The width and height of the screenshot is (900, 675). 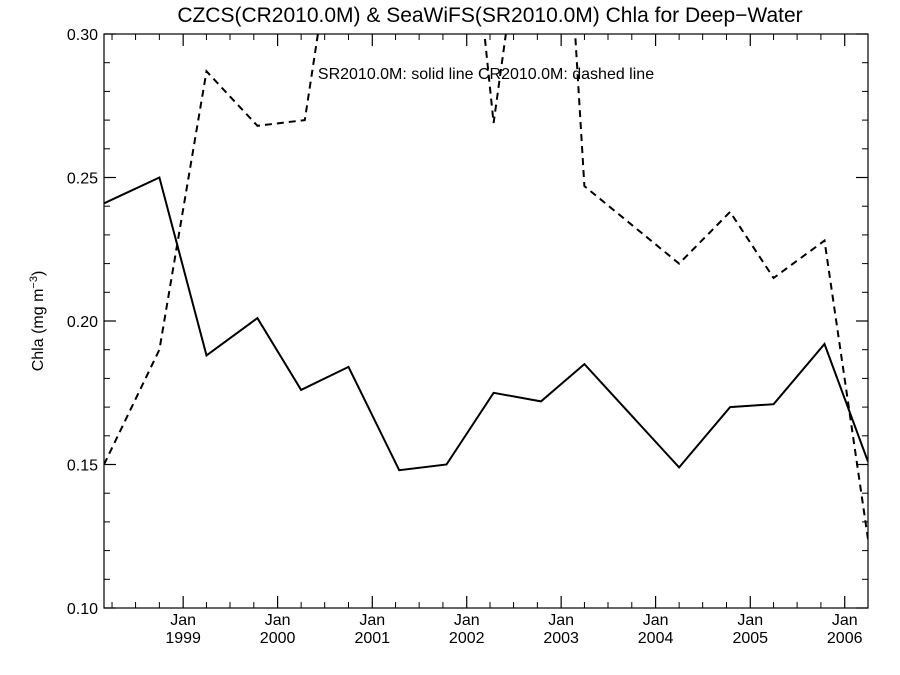 What do you see at coordinates (561, 638) in the screenshot?
I see `x-tick-label-year: 2003` at bounding box center [561, 638].